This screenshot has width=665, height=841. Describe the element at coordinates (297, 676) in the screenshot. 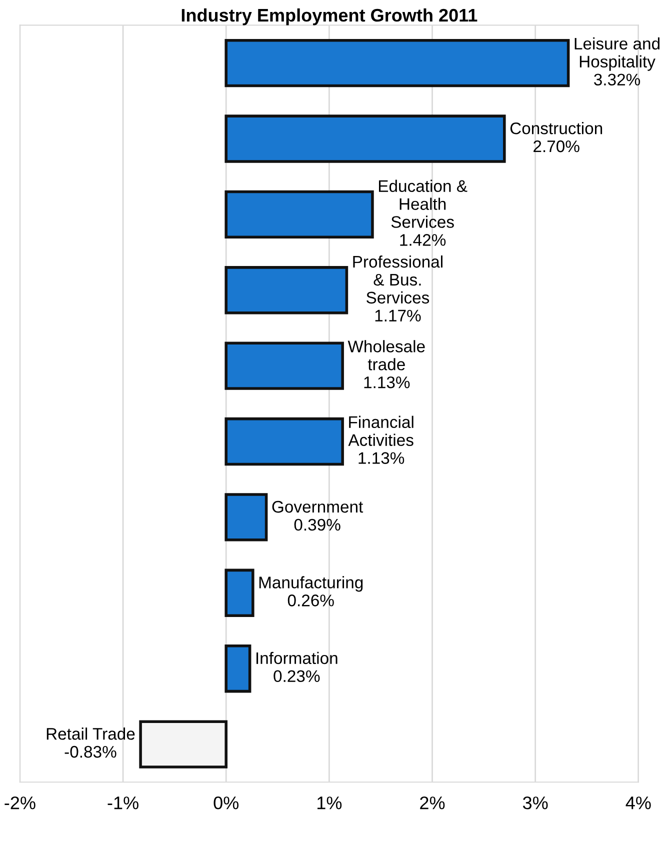

I see `data-label: 0.23%` at that location.